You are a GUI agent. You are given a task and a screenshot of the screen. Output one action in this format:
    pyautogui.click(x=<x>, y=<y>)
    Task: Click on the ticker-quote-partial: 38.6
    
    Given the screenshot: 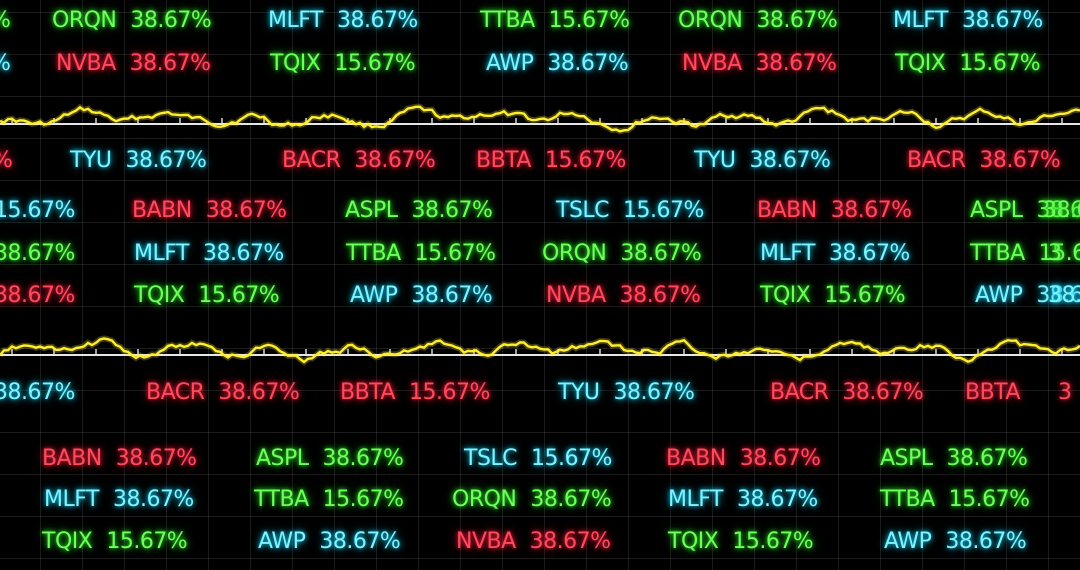 What is the action you would take?
    pyautogui.click(x=1061, y=210)
    